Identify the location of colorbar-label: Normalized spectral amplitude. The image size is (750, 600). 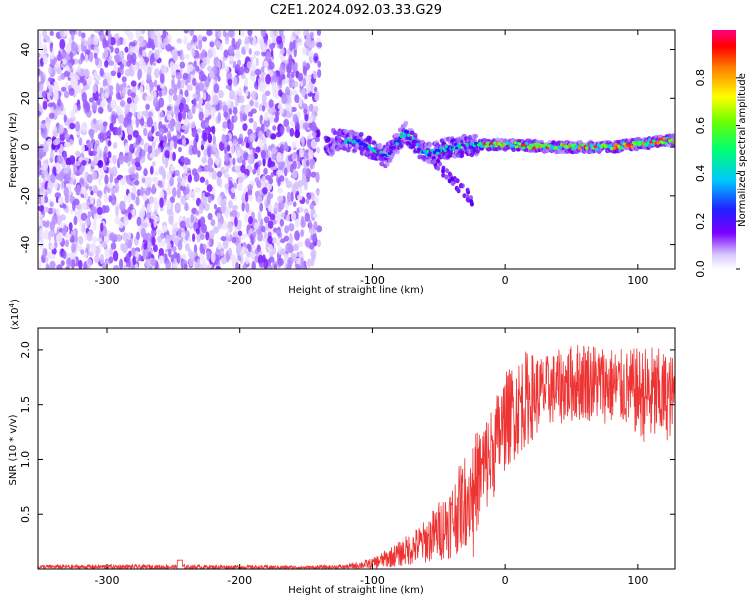
(742, 150).